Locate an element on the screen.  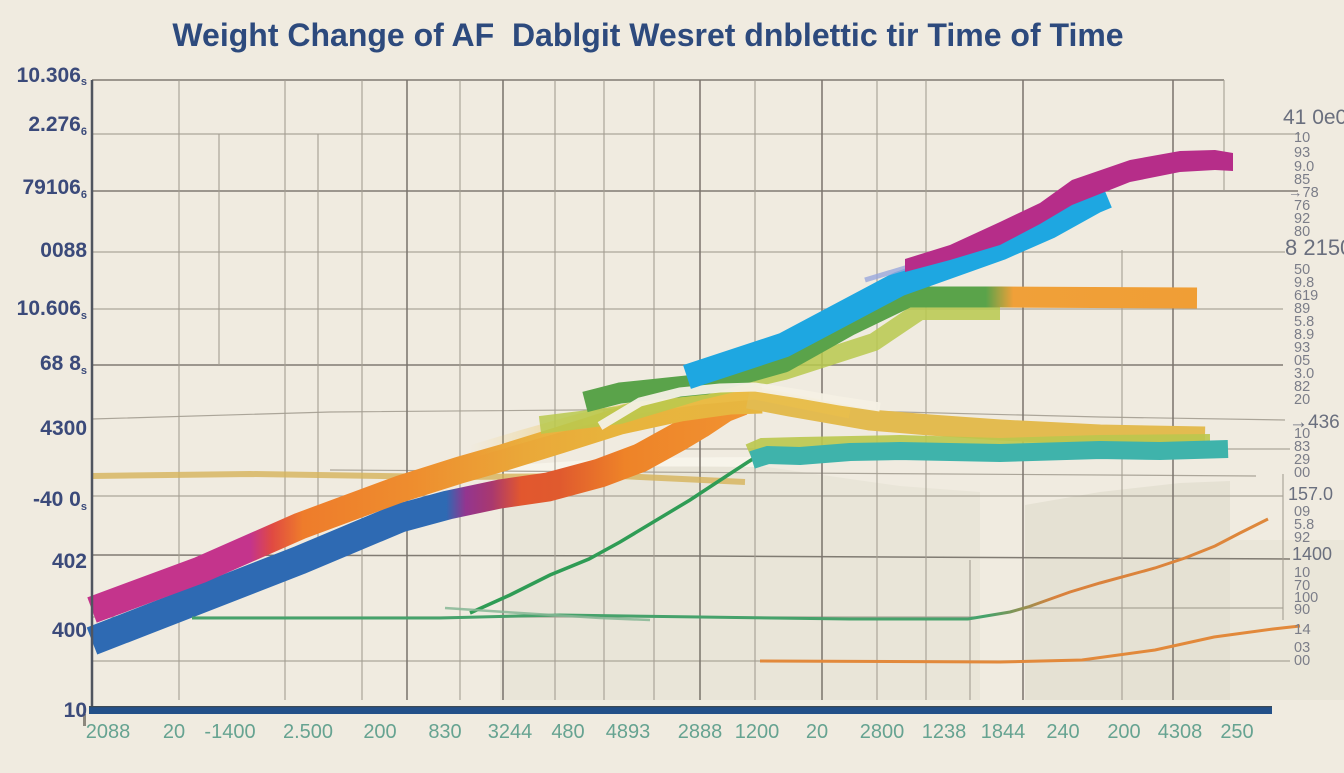
svg-text: 29 is located at coordinates (1302, 460).